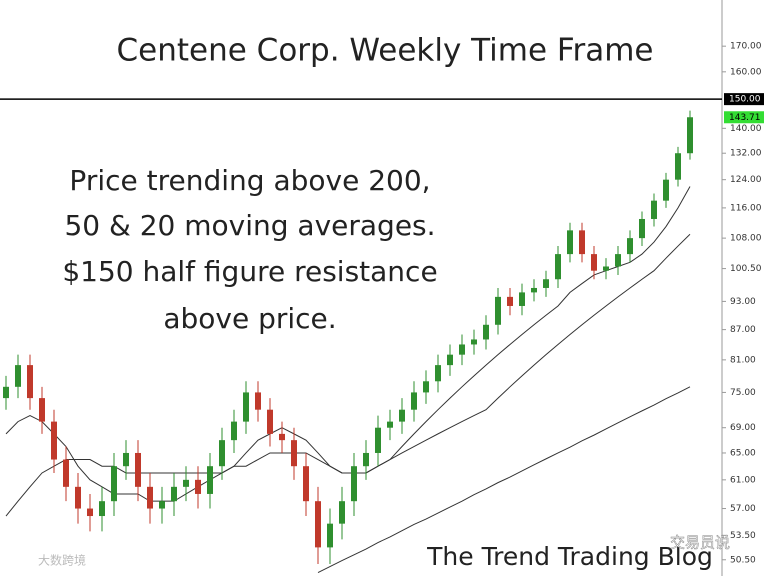  Describe the element at coordinates (743, 480) in the screenshot. I see `y-tick-label: 61.00` at that location.